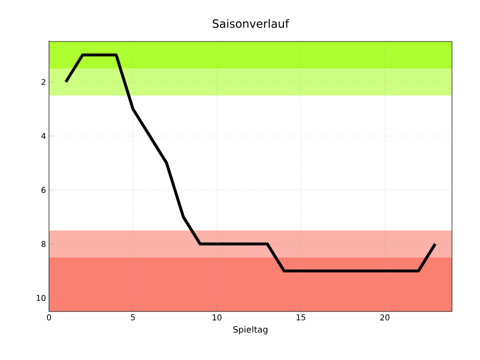 Image resolution: width=480 pixels, height=360 pixels. I want to click on chart-title: Saisonverlauf, so click(251, 23).